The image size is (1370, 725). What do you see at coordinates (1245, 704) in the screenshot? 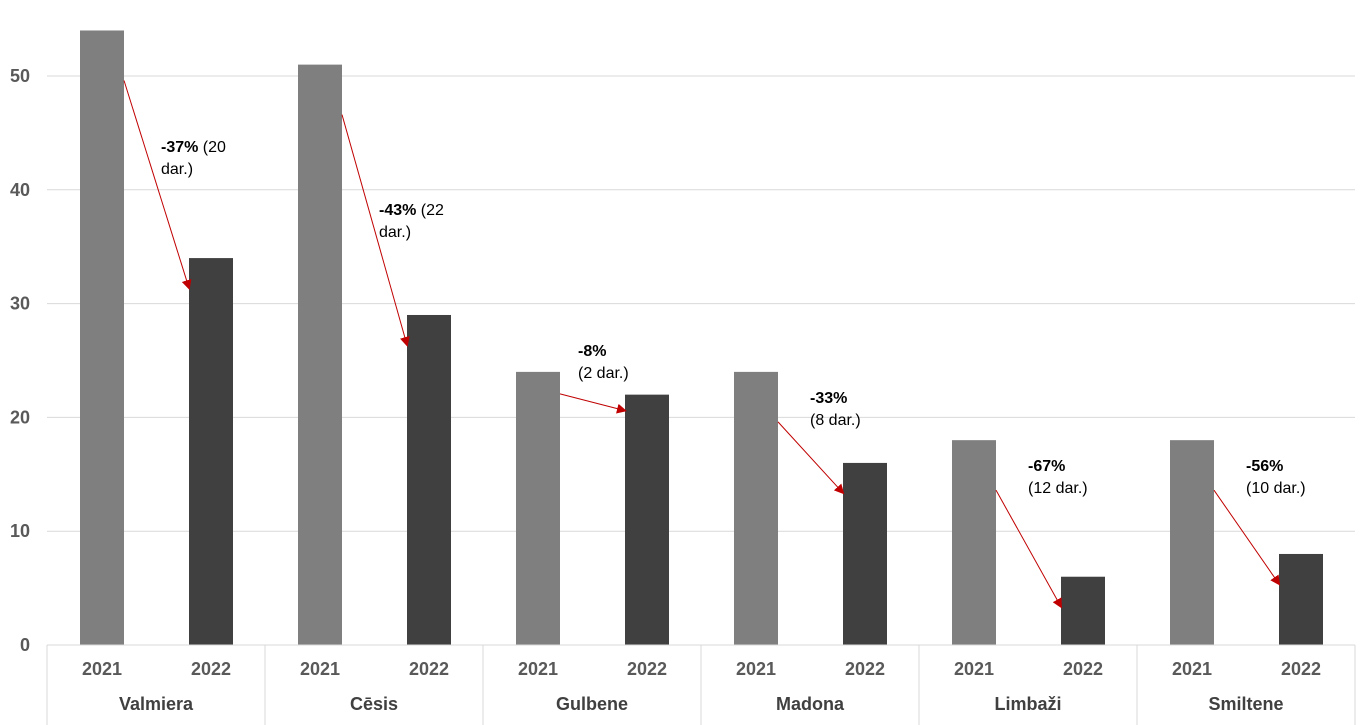
I see `x-category-label: Smiltene` at bounding box center [1245, 704].